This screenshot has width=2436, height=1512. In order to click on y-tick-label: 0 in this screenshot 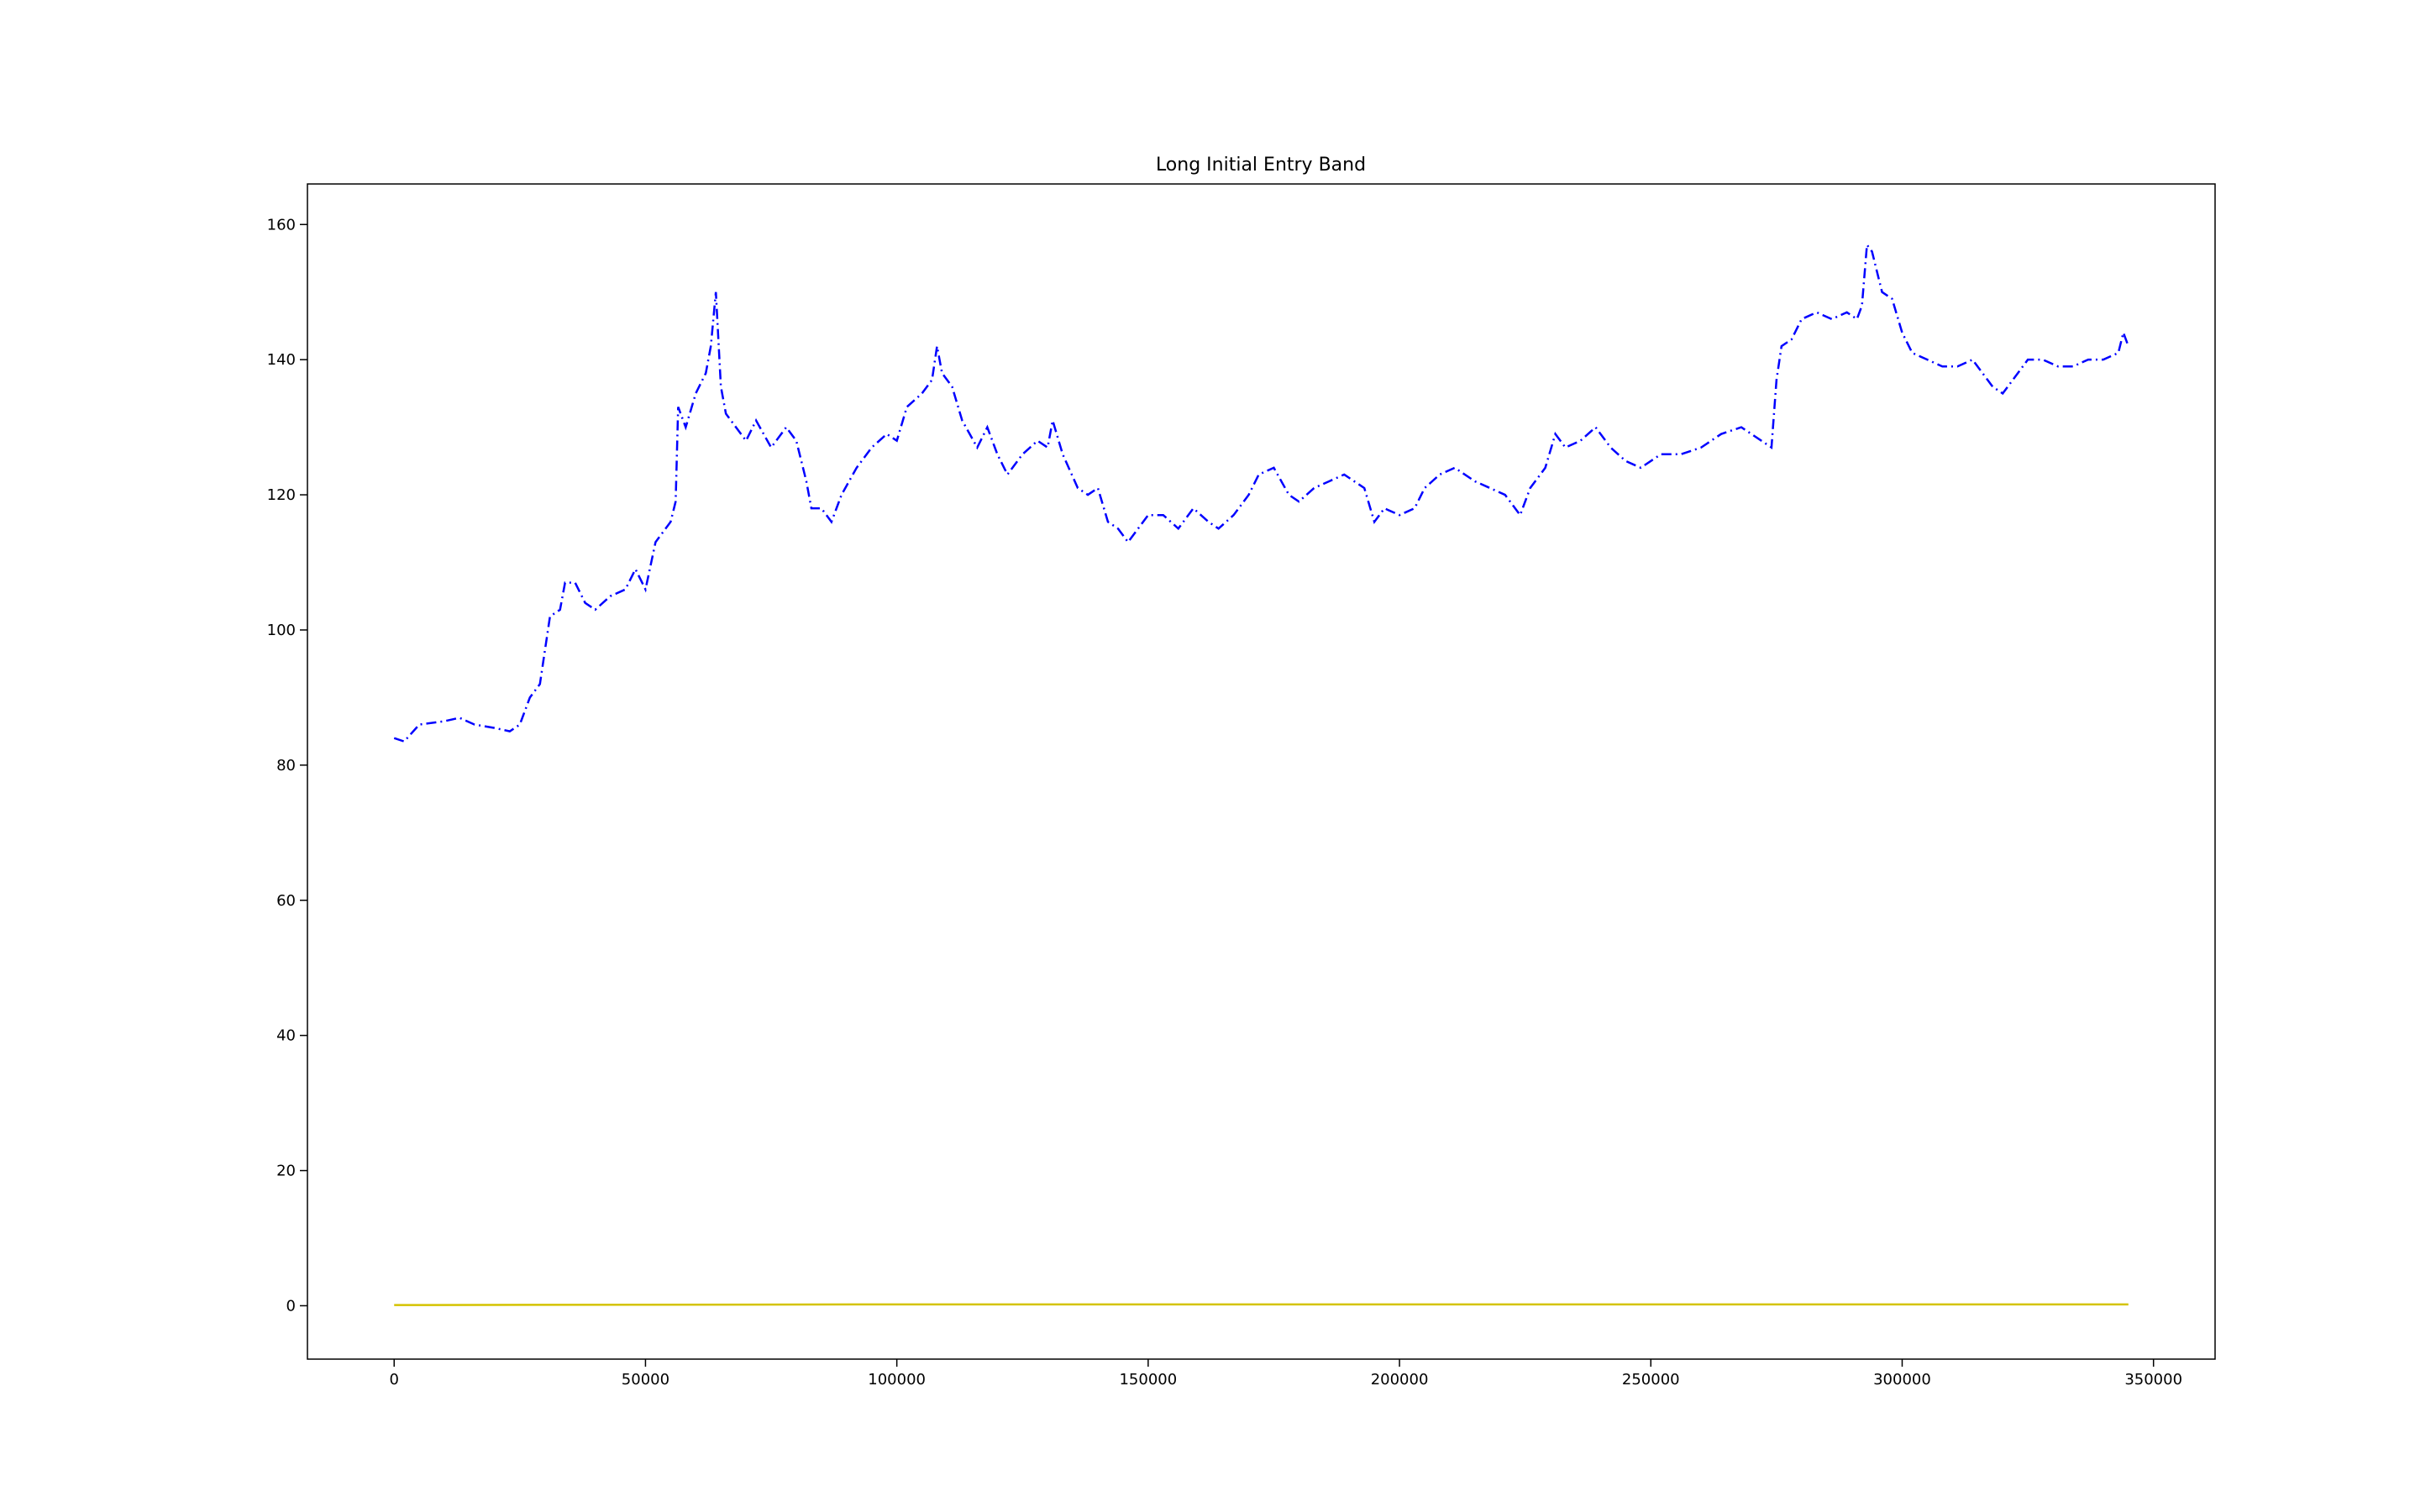, I will do `click(291, 1306)`.